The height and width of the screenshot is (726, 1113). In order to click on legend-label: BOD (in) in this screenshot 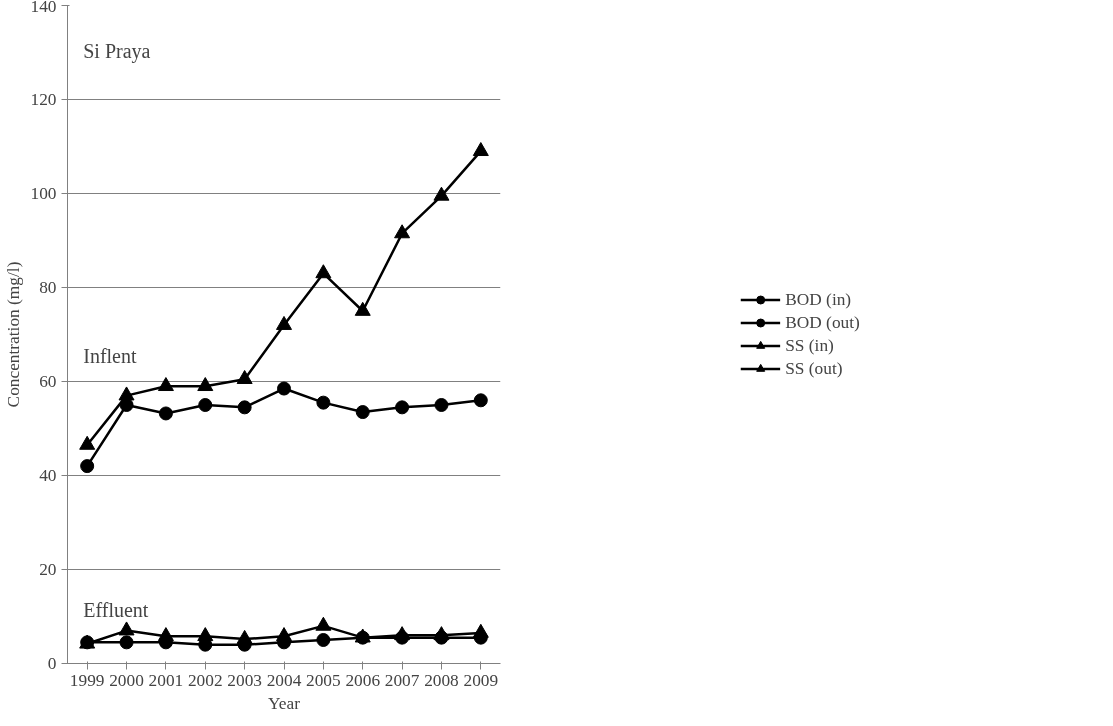, I will do `click(818, 299)`.